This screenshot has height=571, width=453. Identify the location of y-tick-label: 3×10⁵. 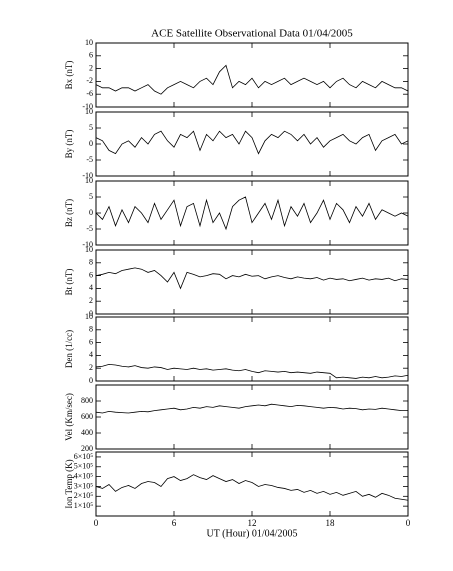
(84, 485).